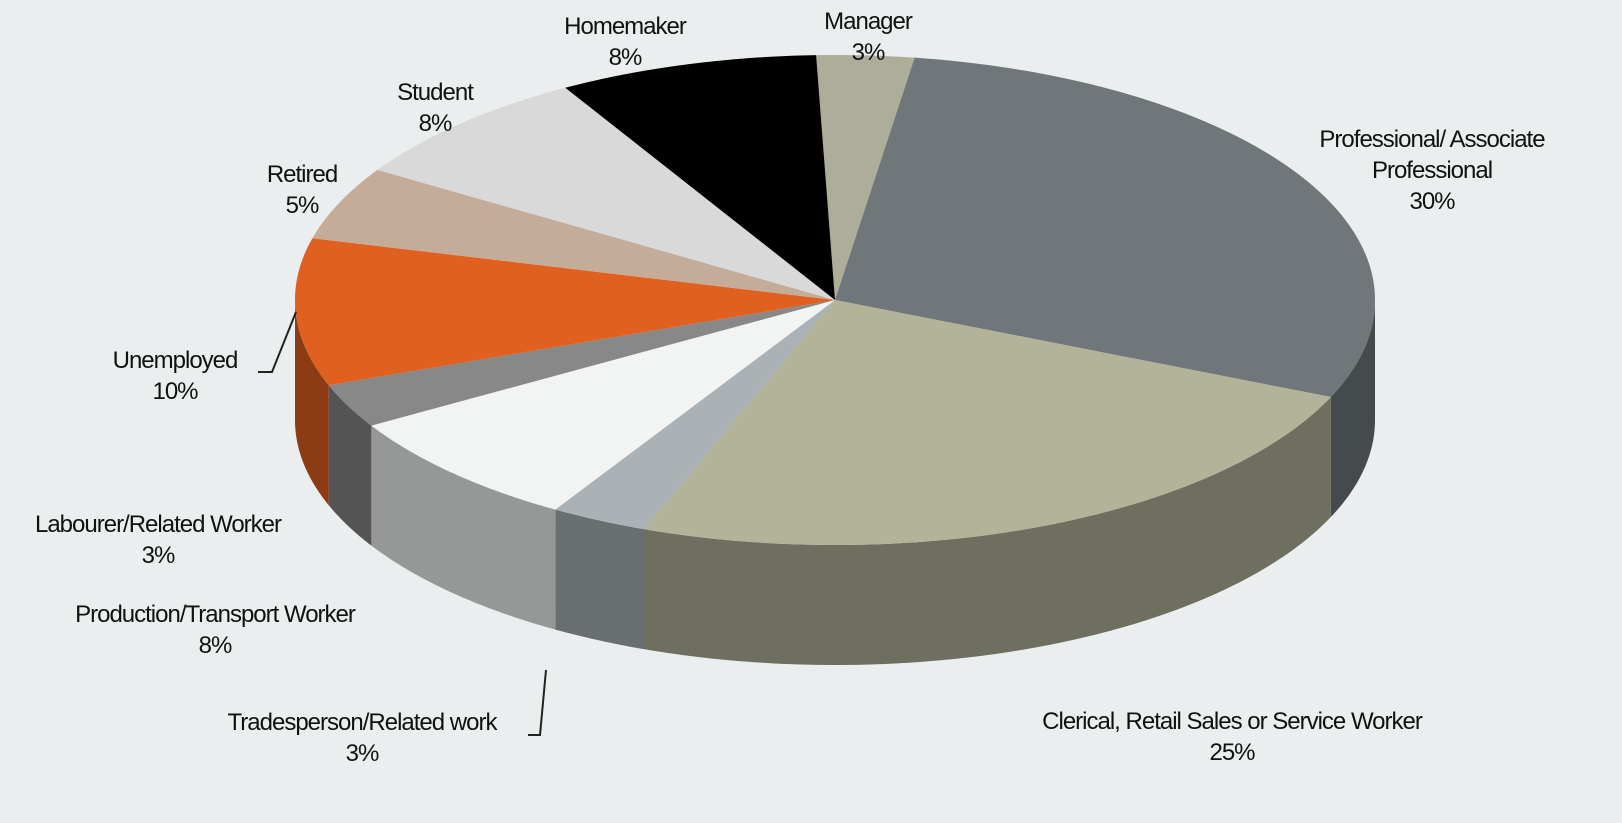 The height and width of the screenshot is (823, 1622). I want to click on slice-label: Professional/ Associate Professional 30%, so click(1432, 170).